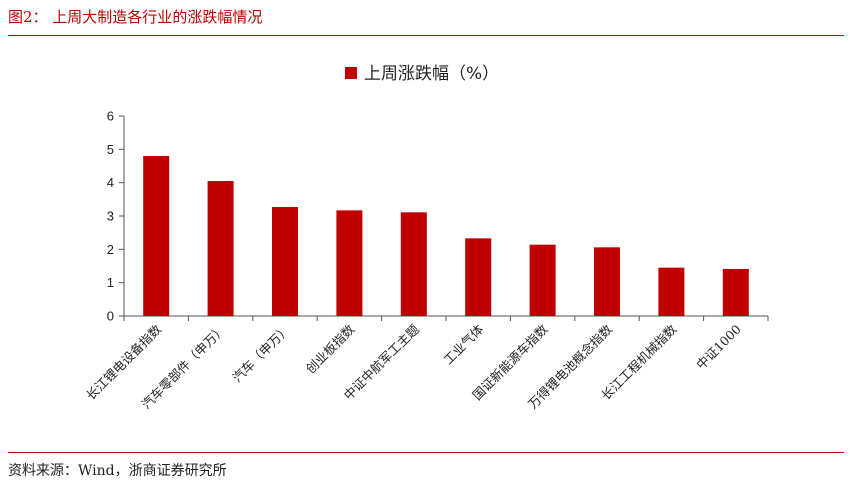 This screenshot has height=487, width=850. What do you see at coordinates (426, 35) in the screenshot?
I see `top-divider` at bounding box center [426, 35].